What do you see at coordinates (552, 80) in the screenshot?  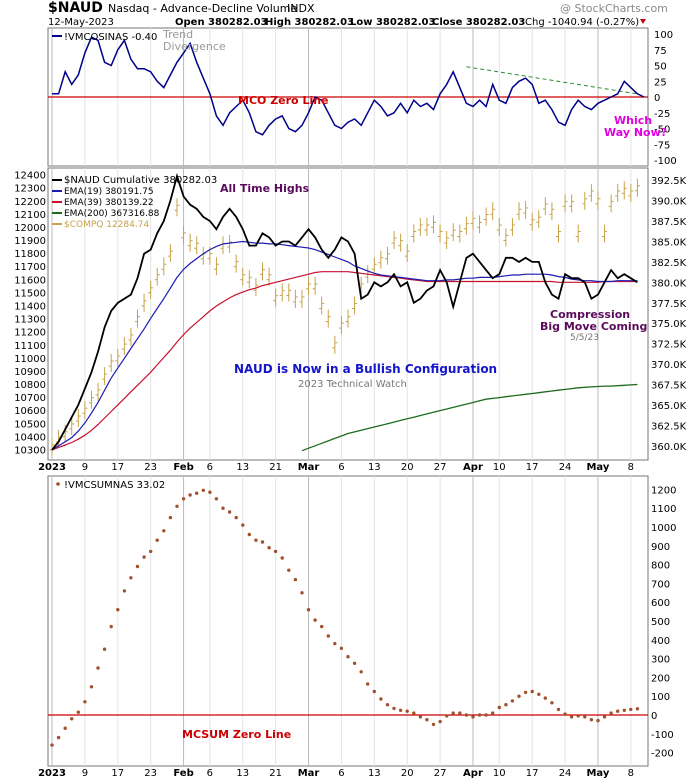 I see `trend-divergence-line` at bounding box center [552, 80].